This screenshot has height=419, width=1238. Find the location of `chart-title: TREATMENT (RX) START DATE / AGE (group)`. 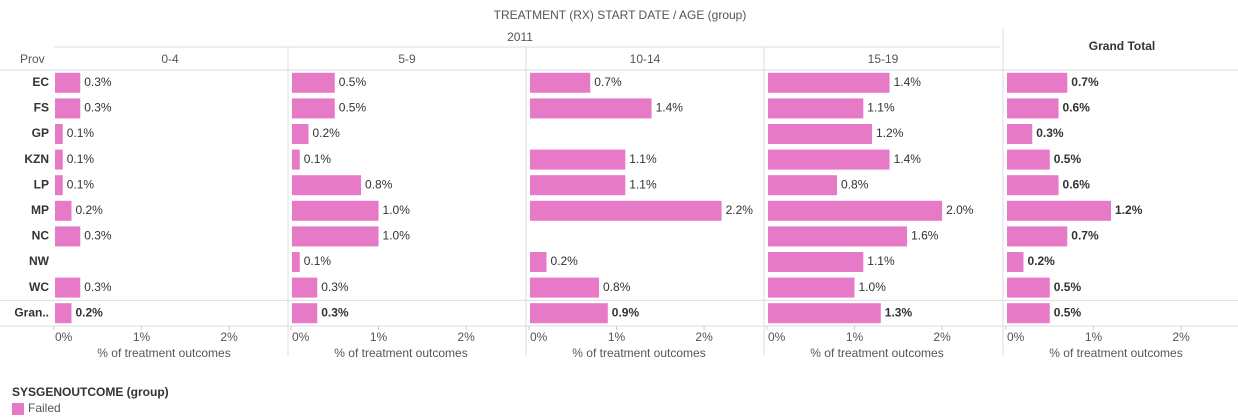

chart-title: TREATMENT (RX) START DATE / AGE (group) is located at coordinates (620, 15).